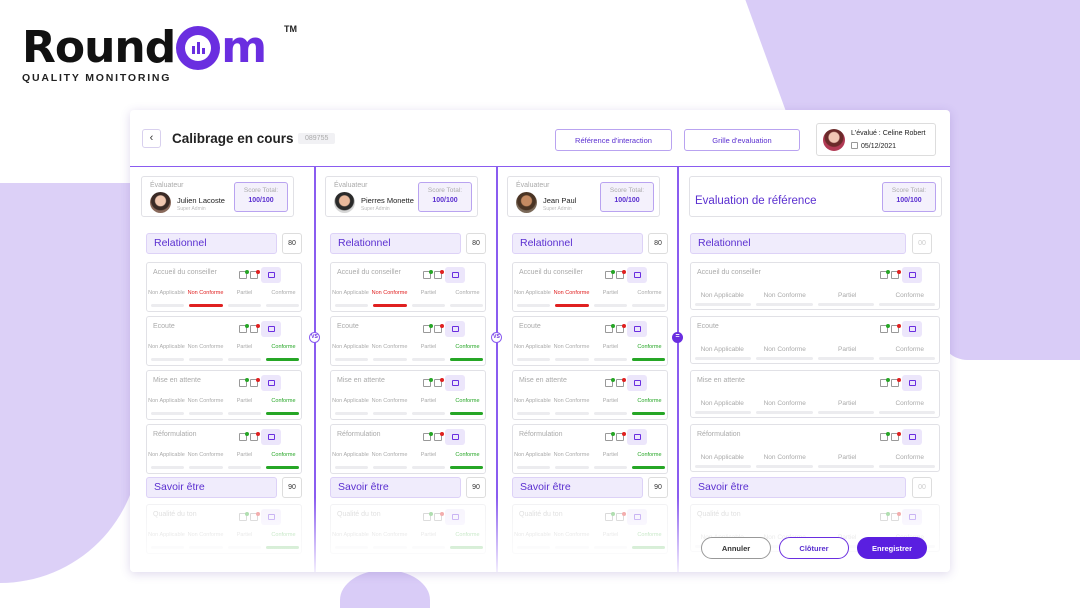 This screenshot has height=608, width=1080. I want to click on evaluation-grid-button: Grille d'evaluation, so click(742, 140).